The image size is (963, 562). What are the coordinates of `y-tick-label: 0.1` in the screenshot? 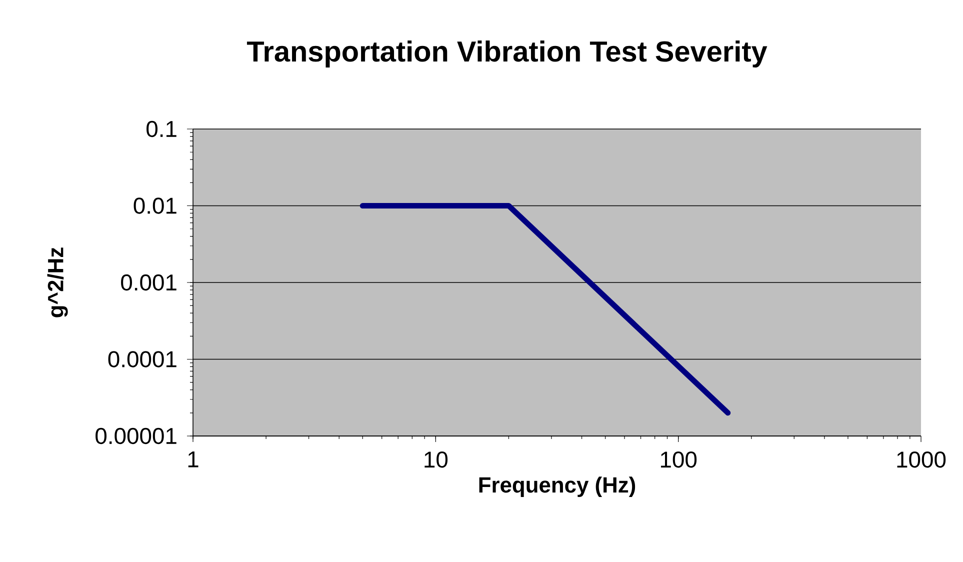 It's located at (161, 129).